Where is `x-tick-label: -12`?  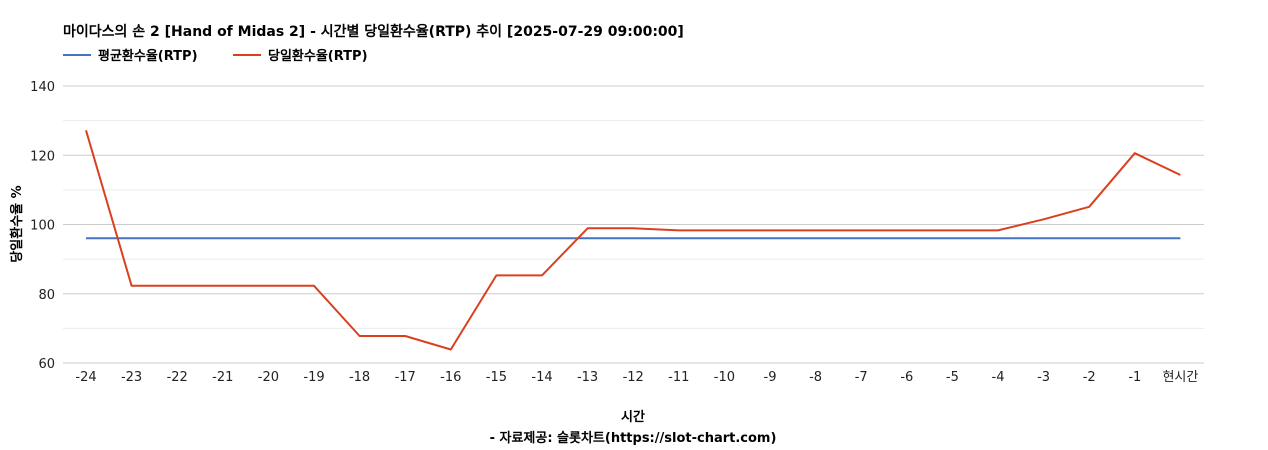 x-tick-label: -12 is located at coordinates (633, 377).